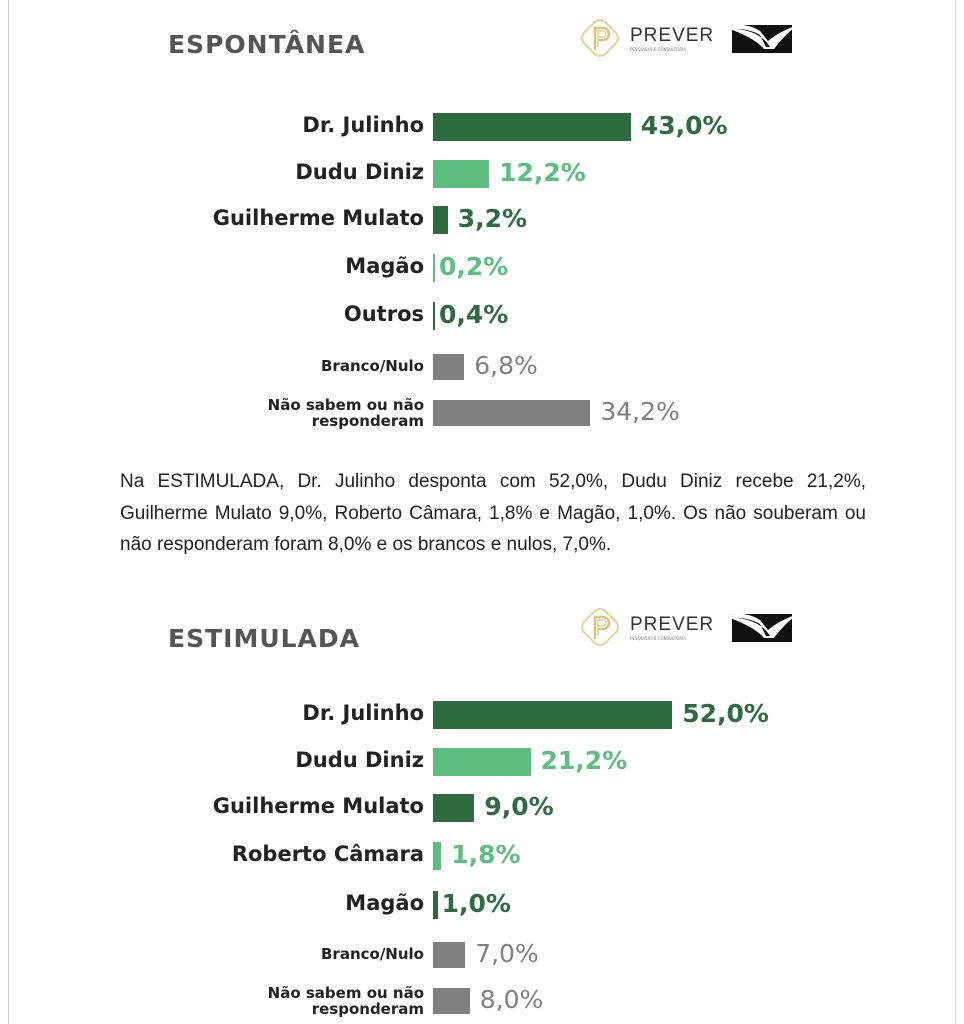  Describe the element at coordinates (507, 953) in the screenshot. I see `bar-value-label: 7,0%` at that location.